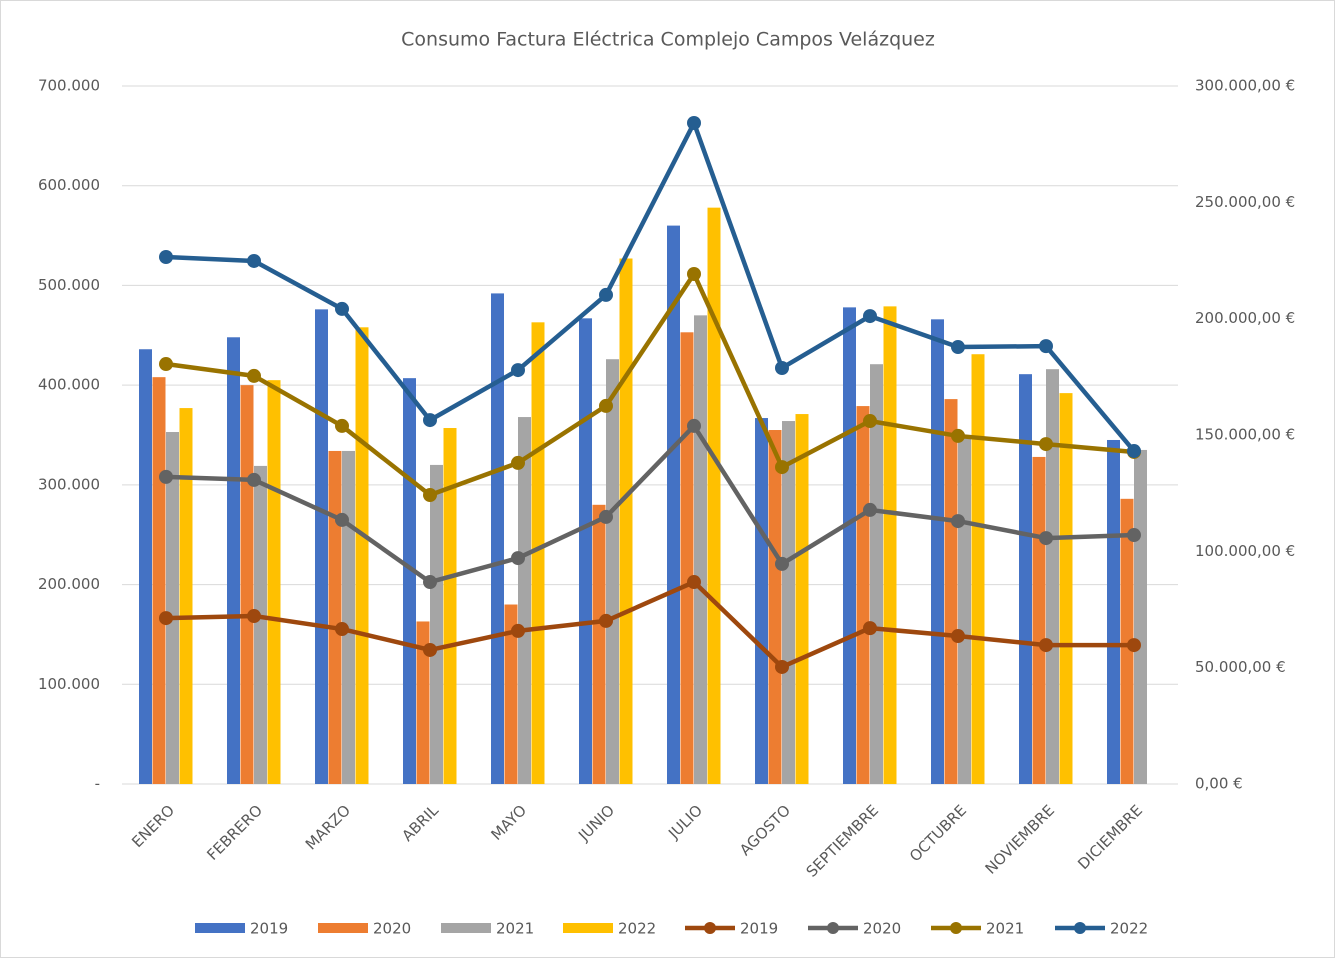  Describe the element at coordinates (69, 385) in the screenshot. I see `y-tick-label: 400.000` at that location.